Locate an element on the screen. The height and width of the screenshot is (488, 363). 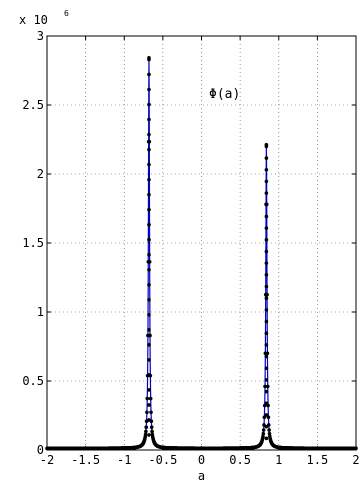
y-tick-labels: 0 0.5 1 1.5 2 2.5 3 is located at coordinates (33, 243).